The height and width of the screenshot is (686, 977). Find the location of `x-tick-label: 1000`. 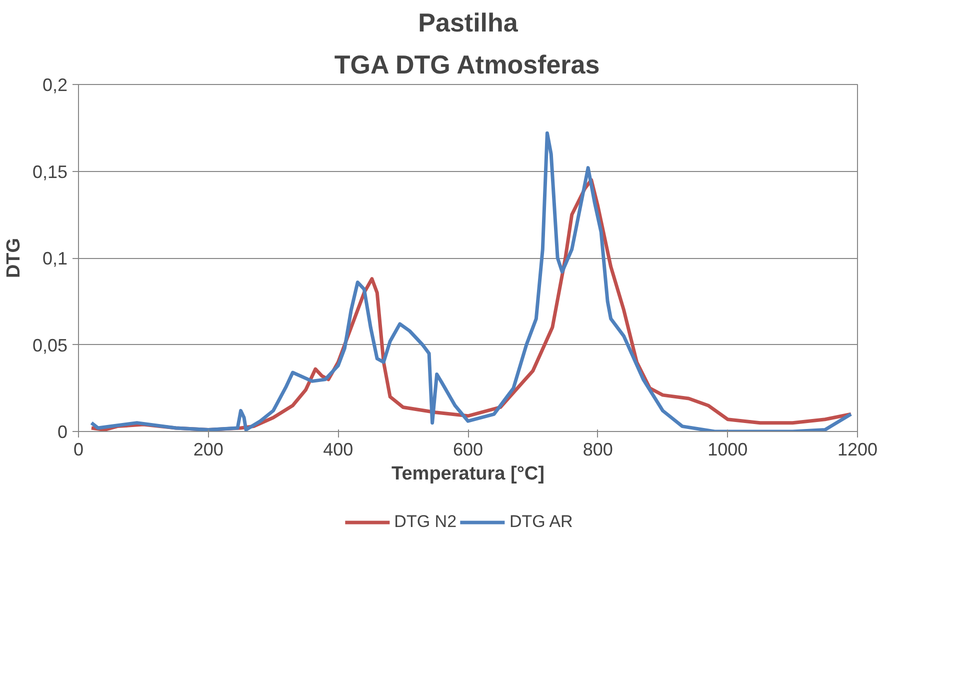

x-tick-label: 1000 is located at coordinates (728, 450).